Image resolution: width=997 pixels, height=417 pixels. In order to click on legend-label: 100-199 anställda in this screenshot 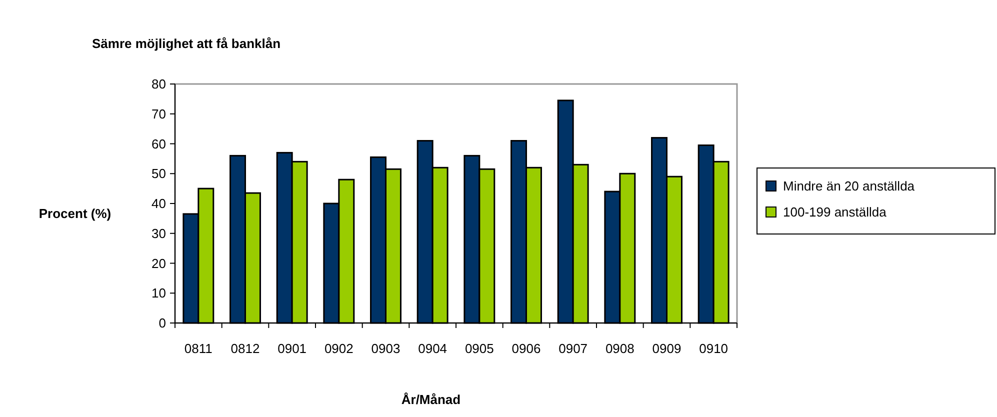, I will do `click(835, 212)`.